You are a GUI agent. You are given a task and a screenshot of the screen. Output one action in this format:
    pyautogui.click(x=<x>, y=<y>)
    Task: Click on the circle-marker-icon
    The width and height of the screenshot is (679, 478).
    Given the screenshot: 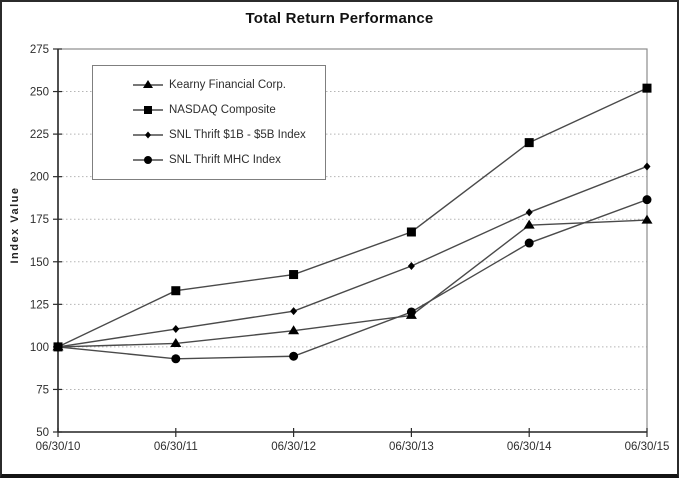 What is the action you would take?
    pyautogui.click(x=148, y=160)
    